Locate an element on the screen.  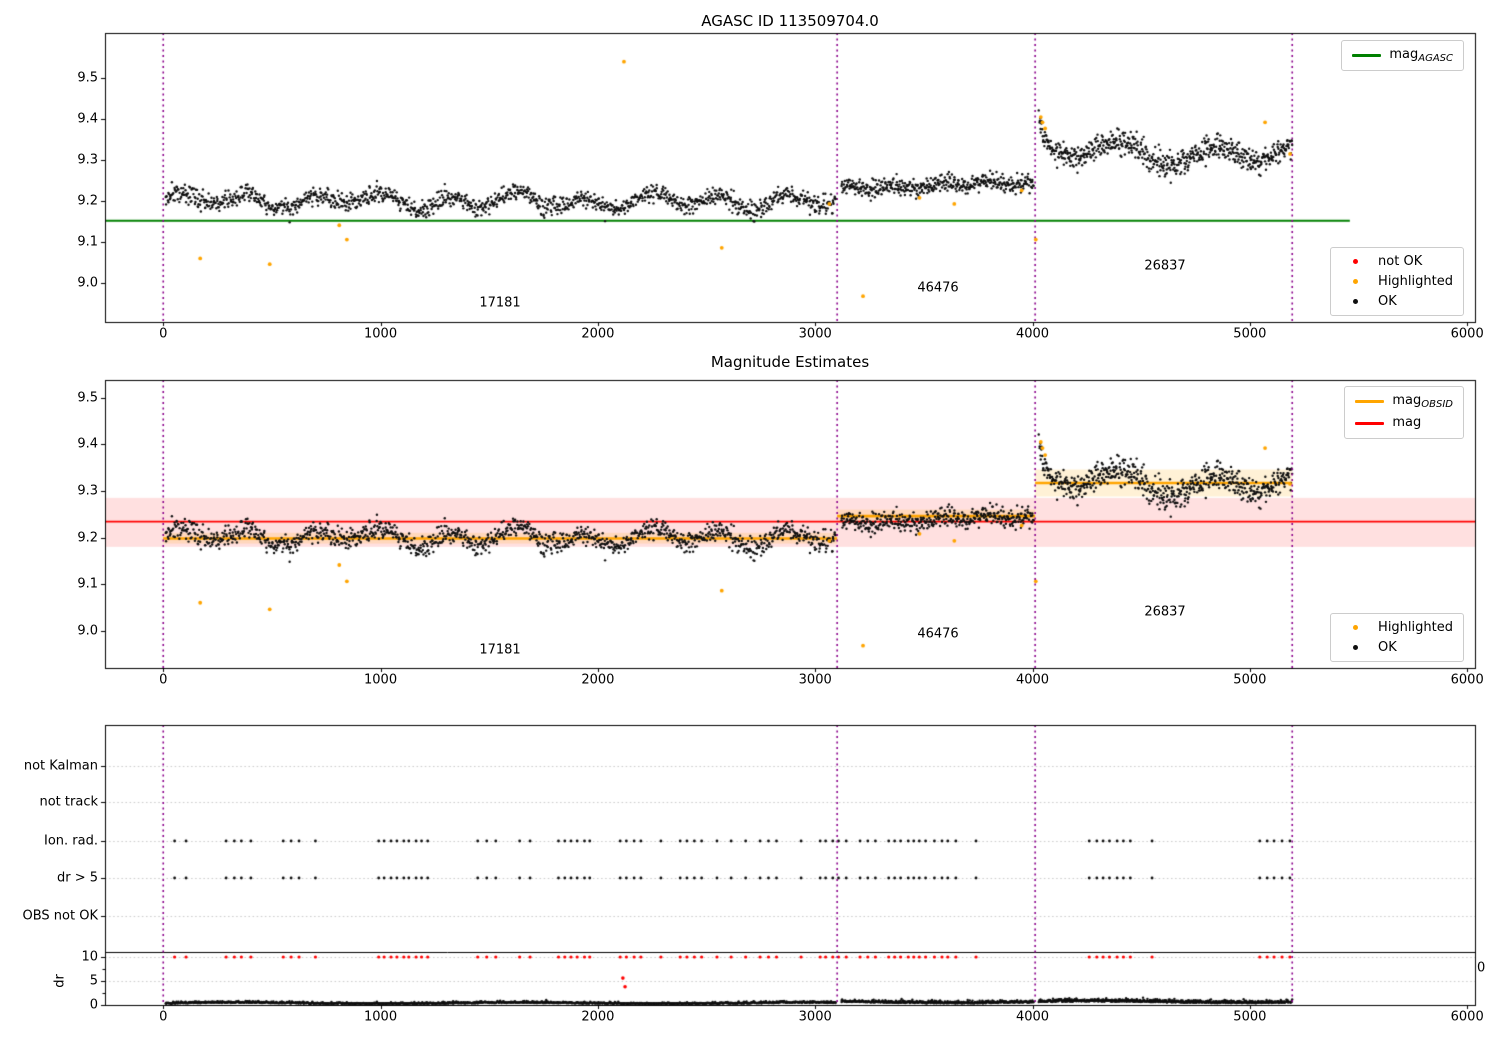
flag-row-label: dr > 5 is located at coordinates (77, 878).